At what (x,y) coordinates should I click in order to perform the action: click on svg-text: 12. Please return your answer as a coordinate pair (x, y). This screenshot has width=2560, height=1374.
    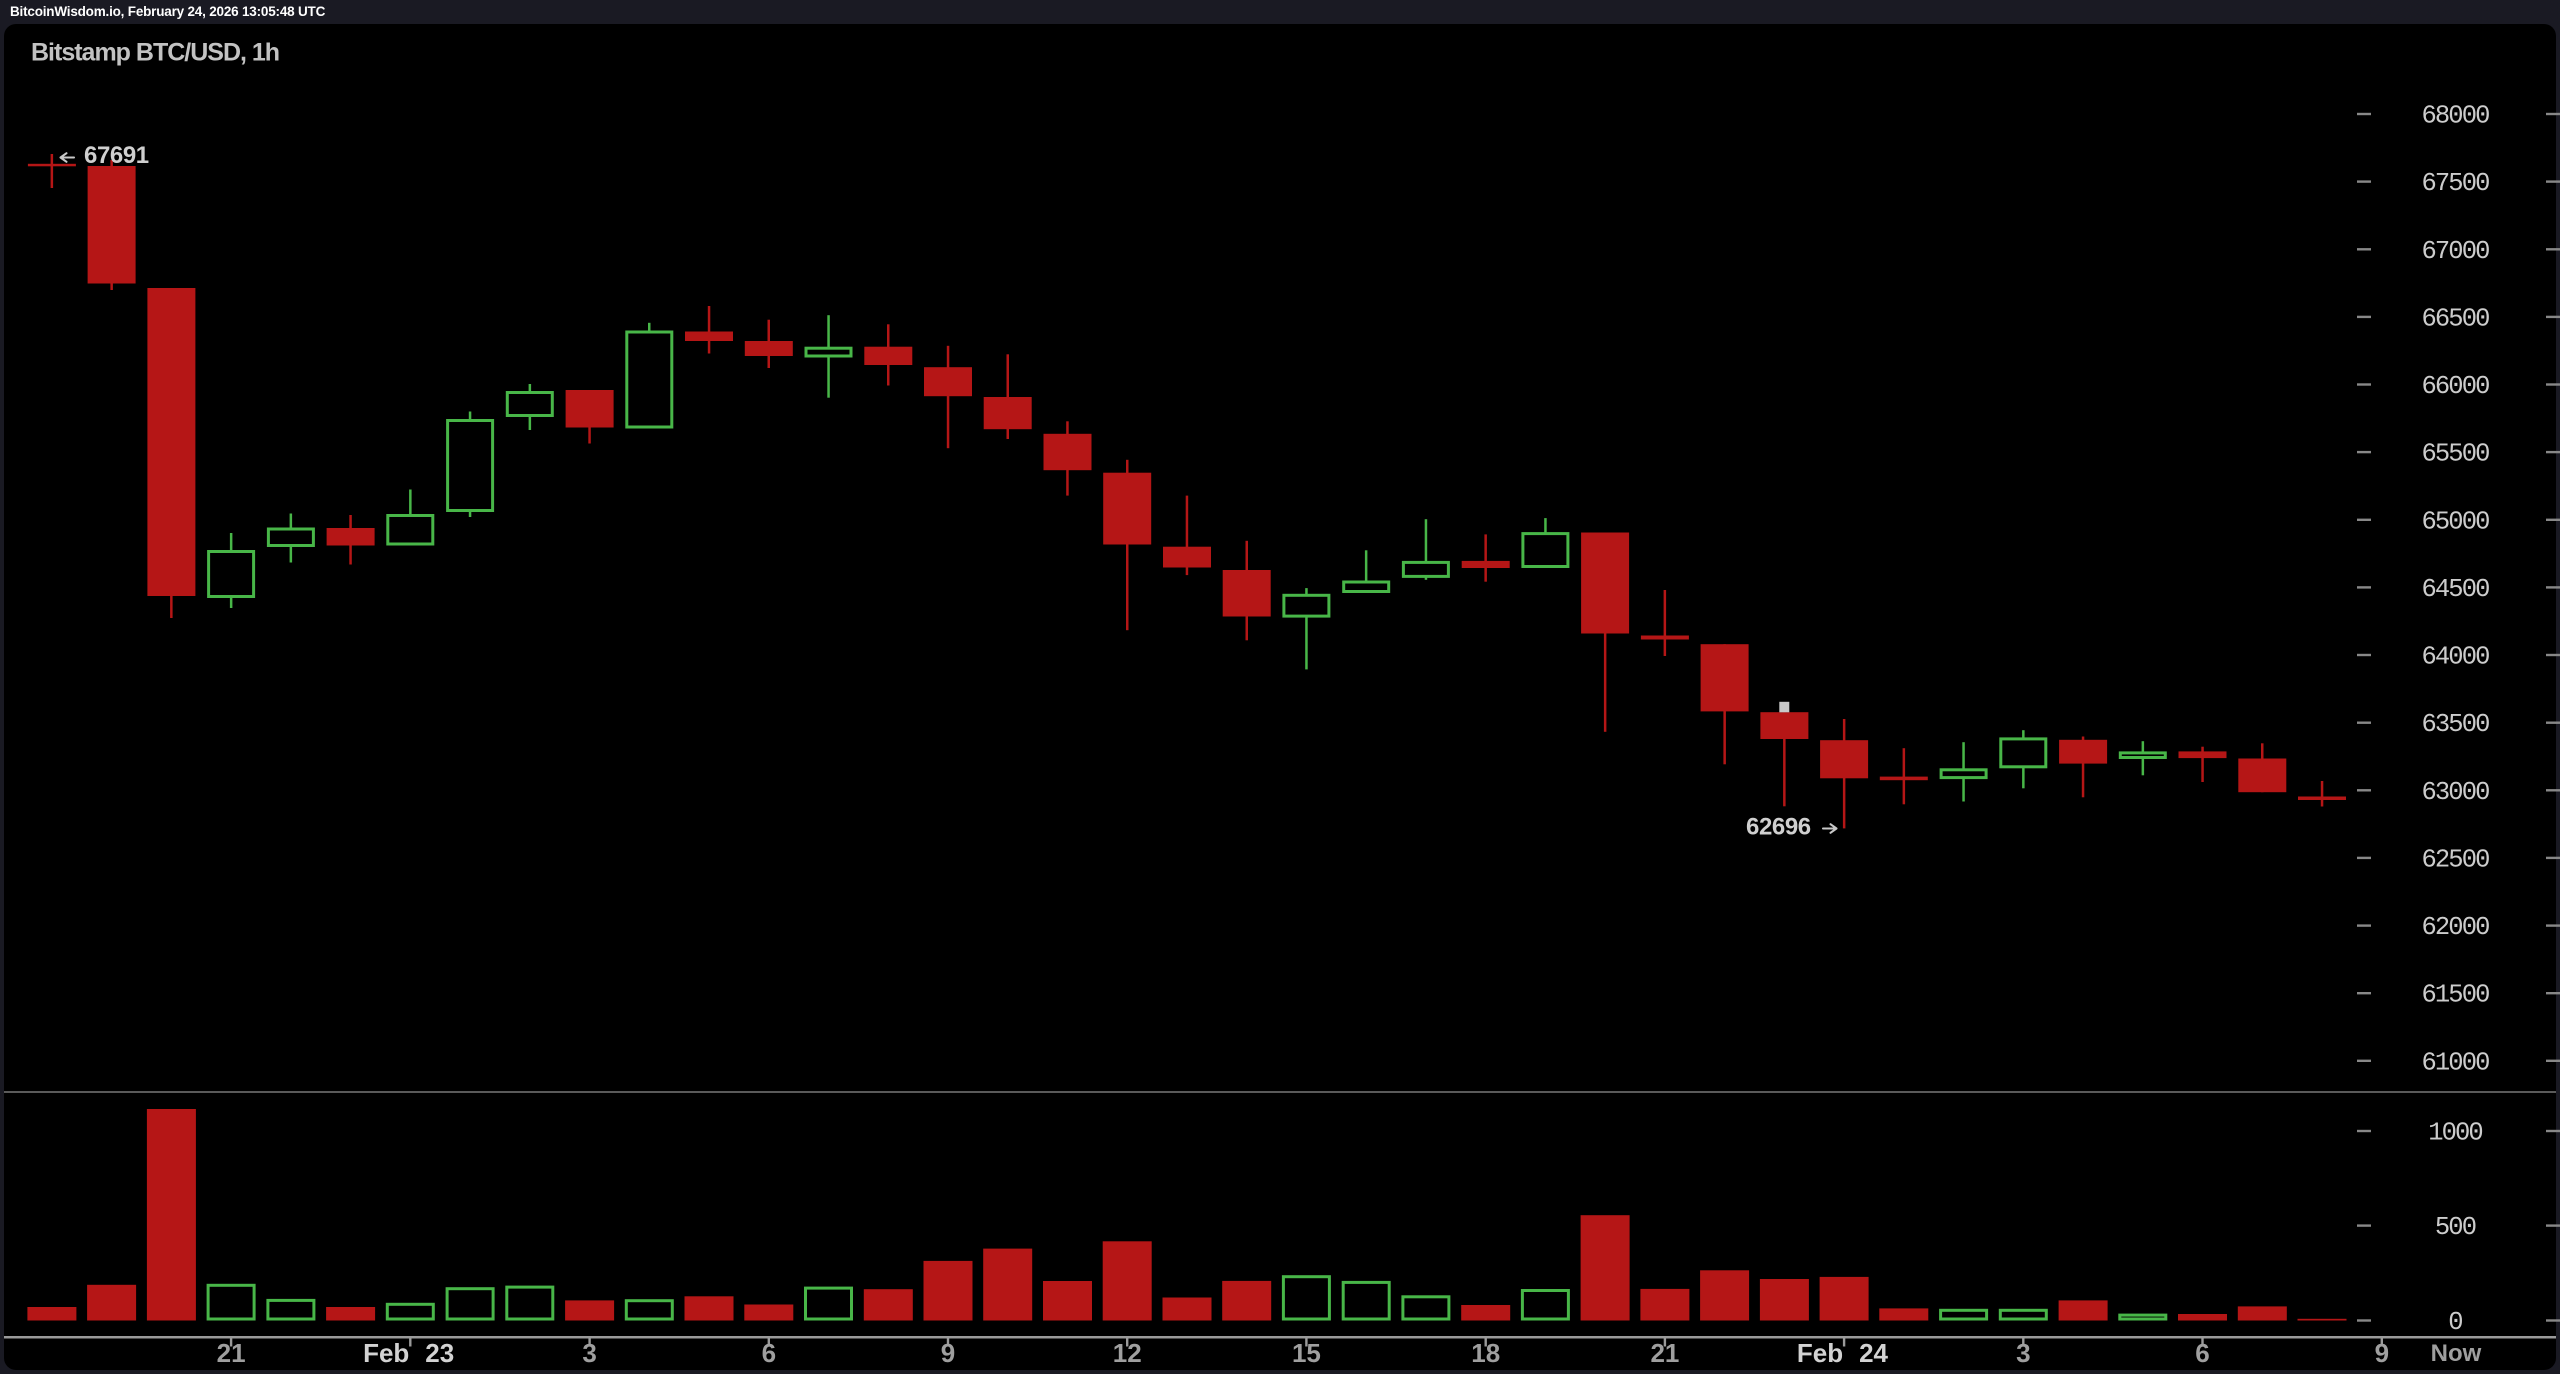
    Looking at the image, I should click on (1127, 1353).